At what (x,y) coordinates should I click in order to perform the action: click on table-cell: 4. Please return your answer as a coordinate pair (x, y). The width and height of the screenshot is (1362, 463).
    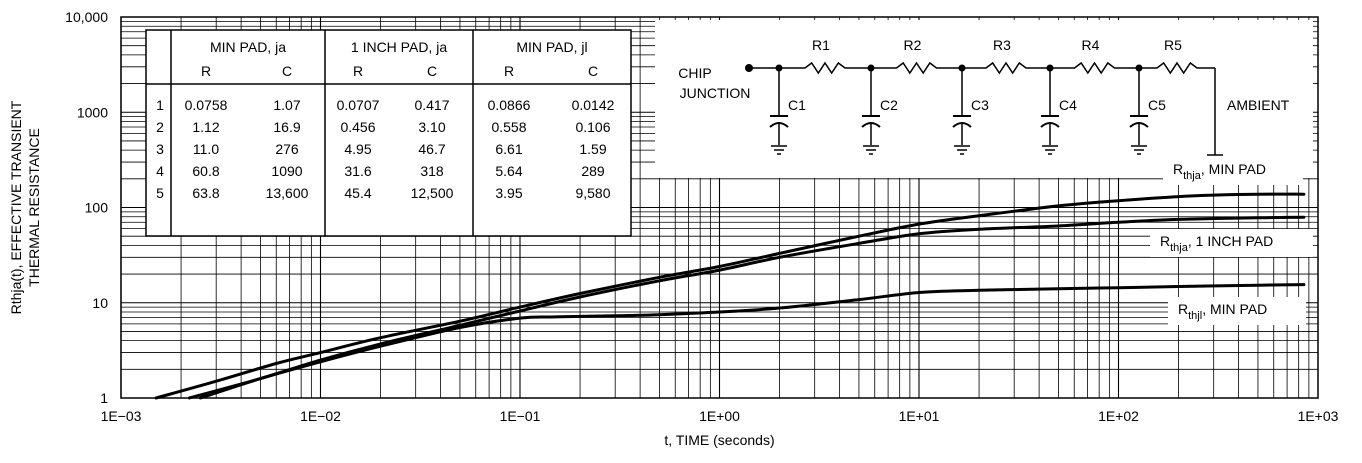
    Looking at the image, I should click on (160, 171).